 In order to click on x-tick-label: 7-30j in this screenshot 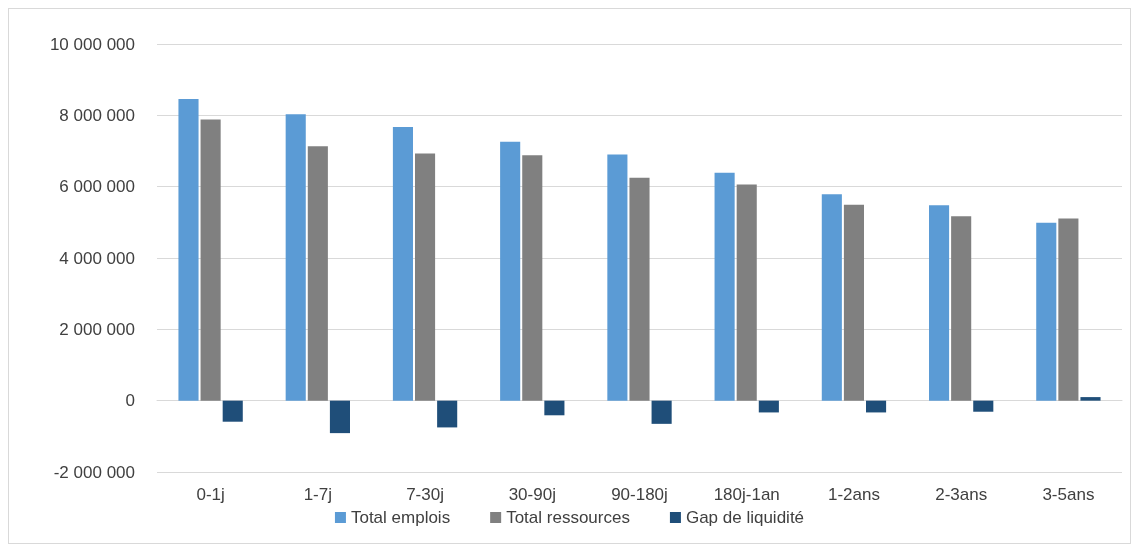, I will do `click(425, 494)`.